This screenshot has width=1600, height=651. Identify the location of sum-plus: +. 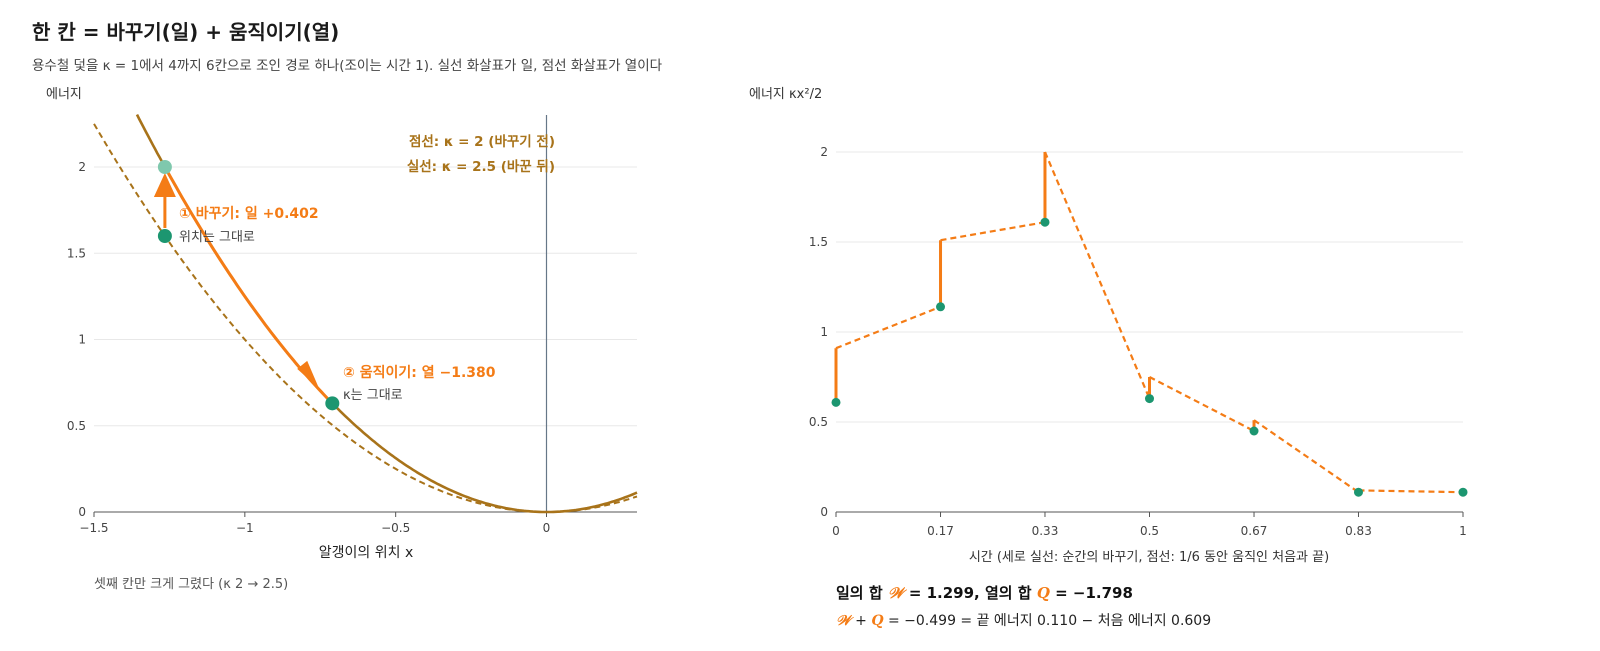
(861, 621).